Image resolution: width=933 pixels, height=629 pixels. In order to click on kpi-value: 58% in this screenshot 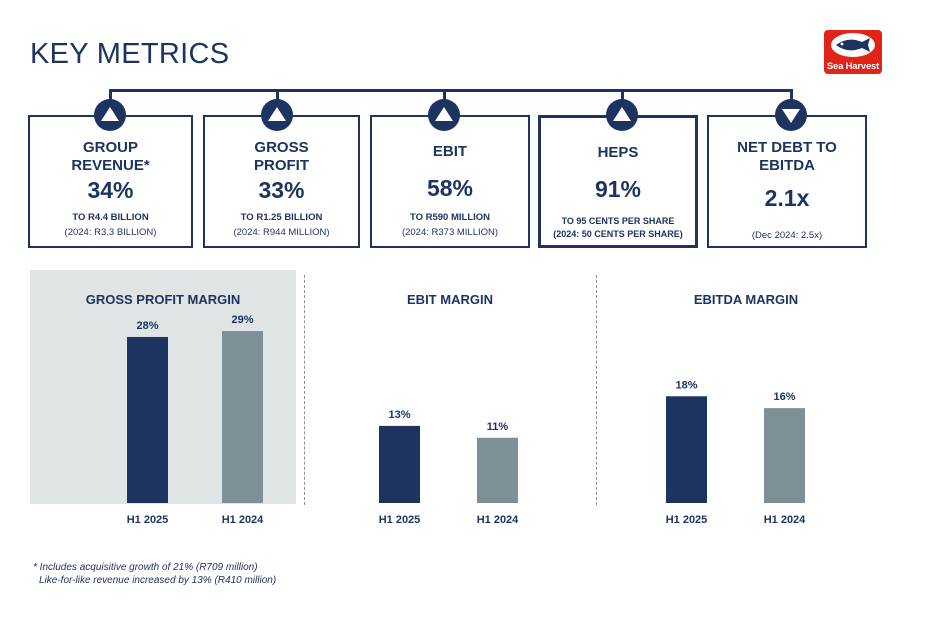, I will do `click(450, 188)`.